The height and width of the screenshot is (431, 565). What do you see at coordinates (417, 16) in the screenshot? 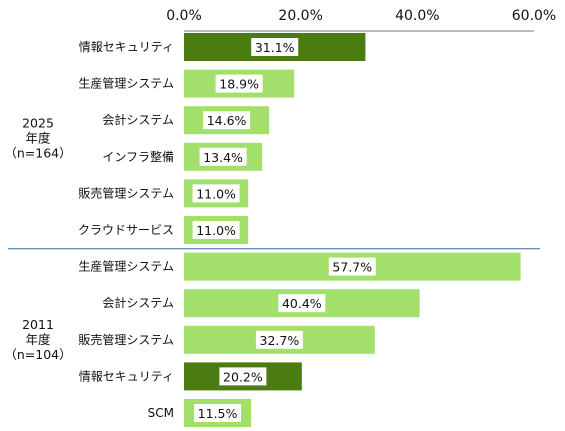
I see `x-tick-label: 40.0%` at bounding box center [417, 16].